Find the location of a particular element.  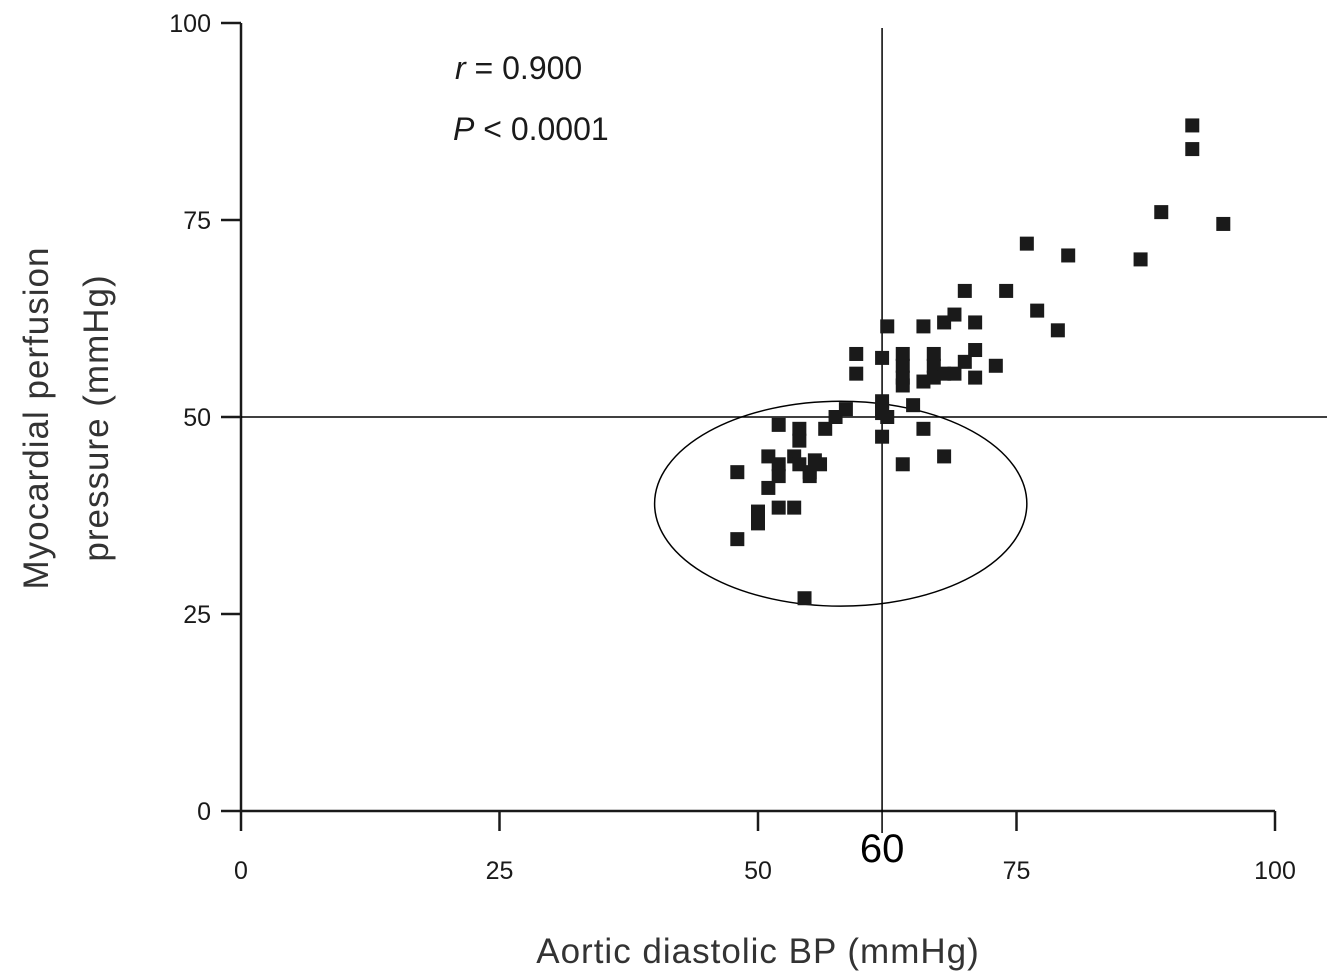

x-axis-title: Aortic diastolic BP (mmHg) is located at coordinates (758, 951).